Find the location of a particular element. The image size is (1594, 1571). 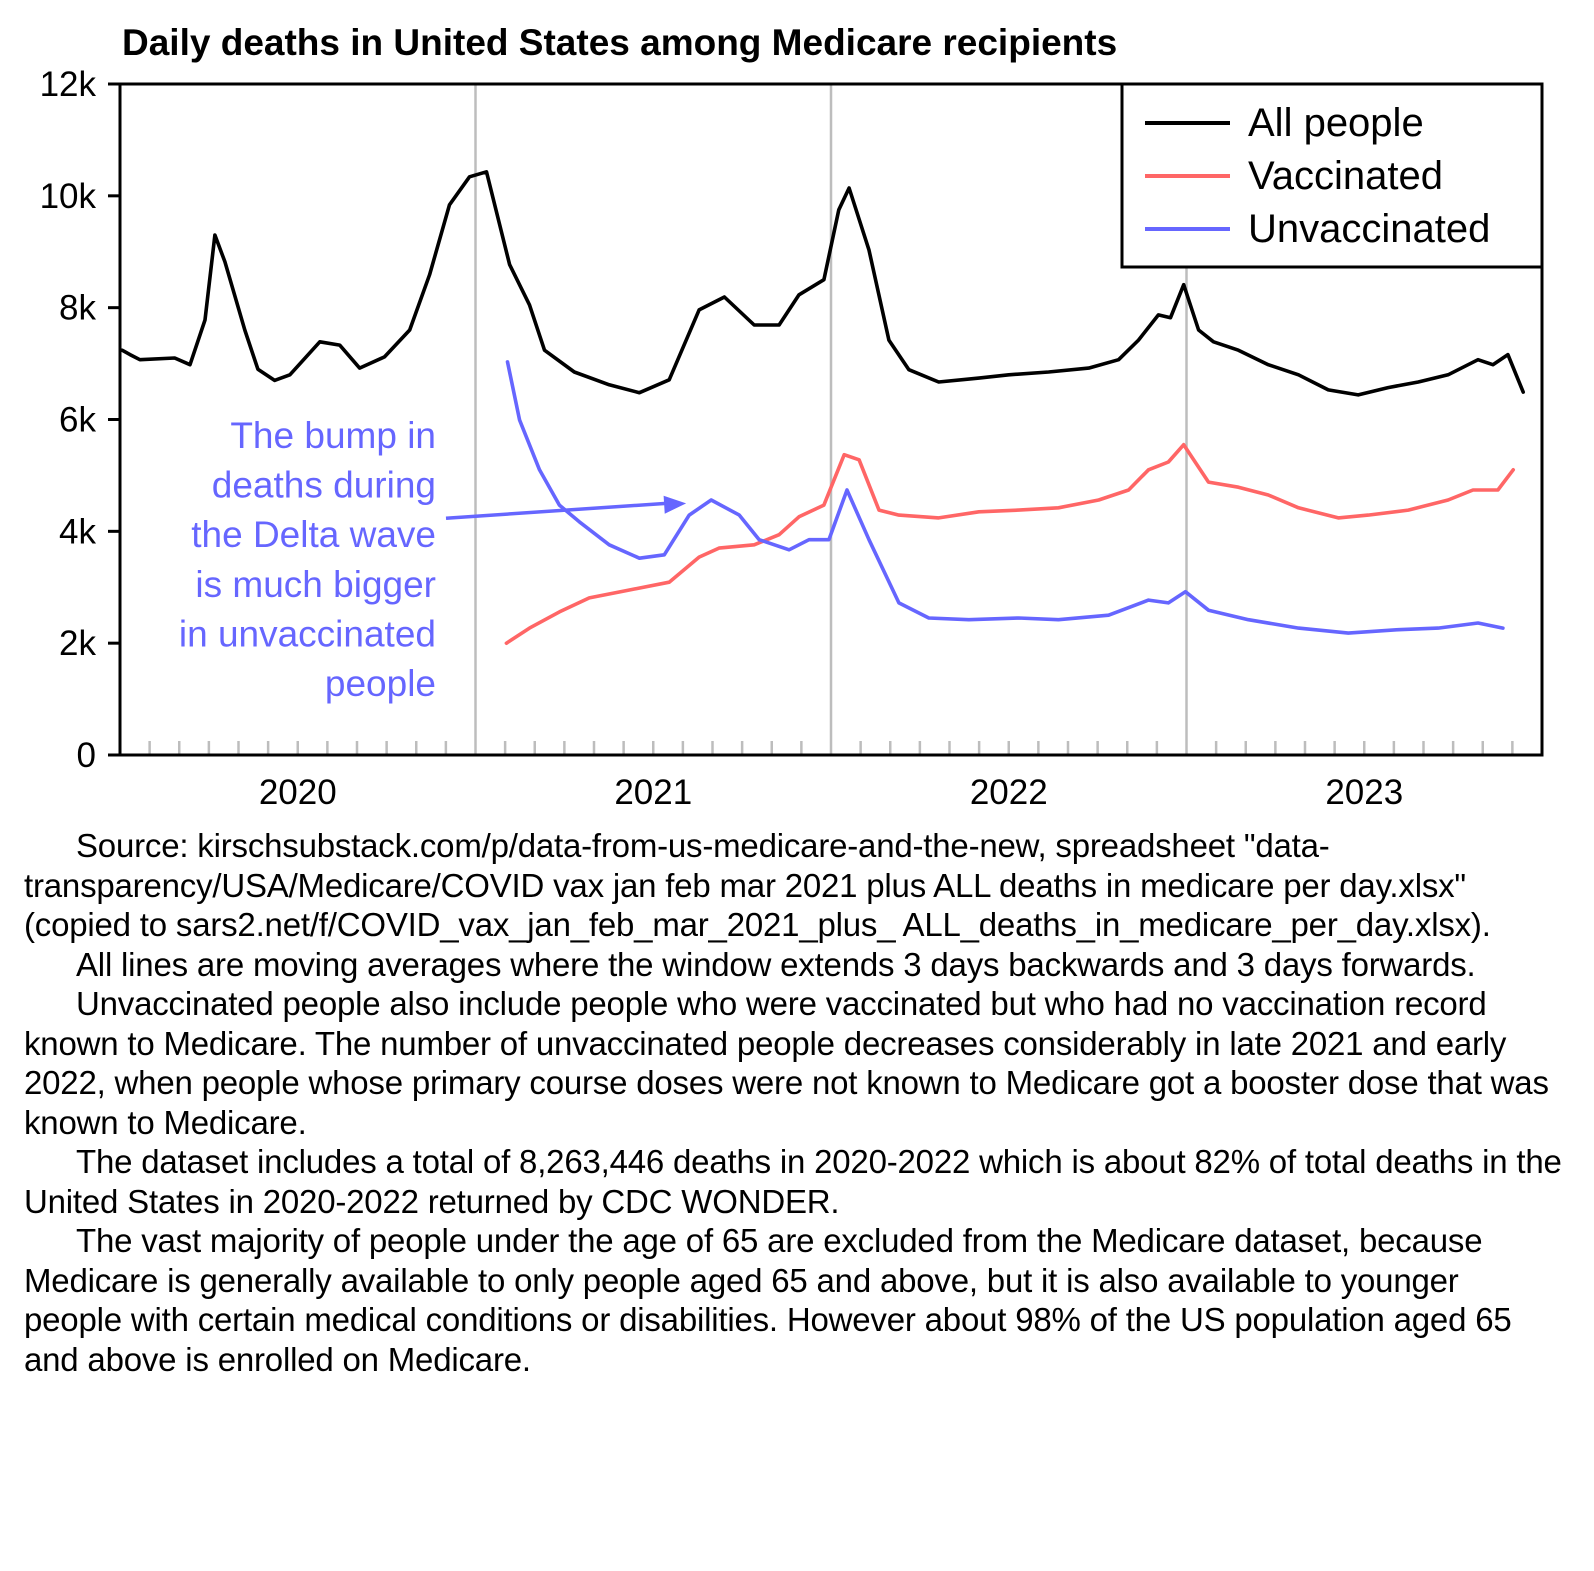

x-year-label: 2021 is located at coordinates (653, 792).